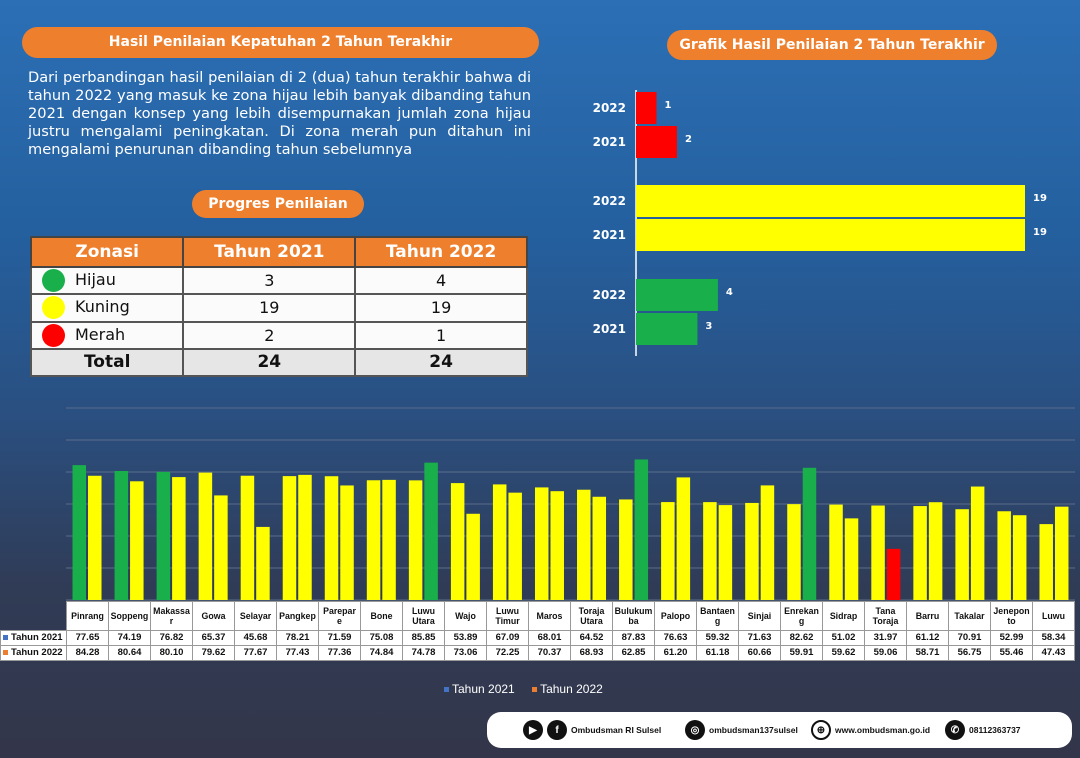 The width and height of the screenshot is (1080, 758). What do you see at coordinates (255, 638) in the screenshot?
I see `data-value: 45.68` at bounding box center [255, 638].